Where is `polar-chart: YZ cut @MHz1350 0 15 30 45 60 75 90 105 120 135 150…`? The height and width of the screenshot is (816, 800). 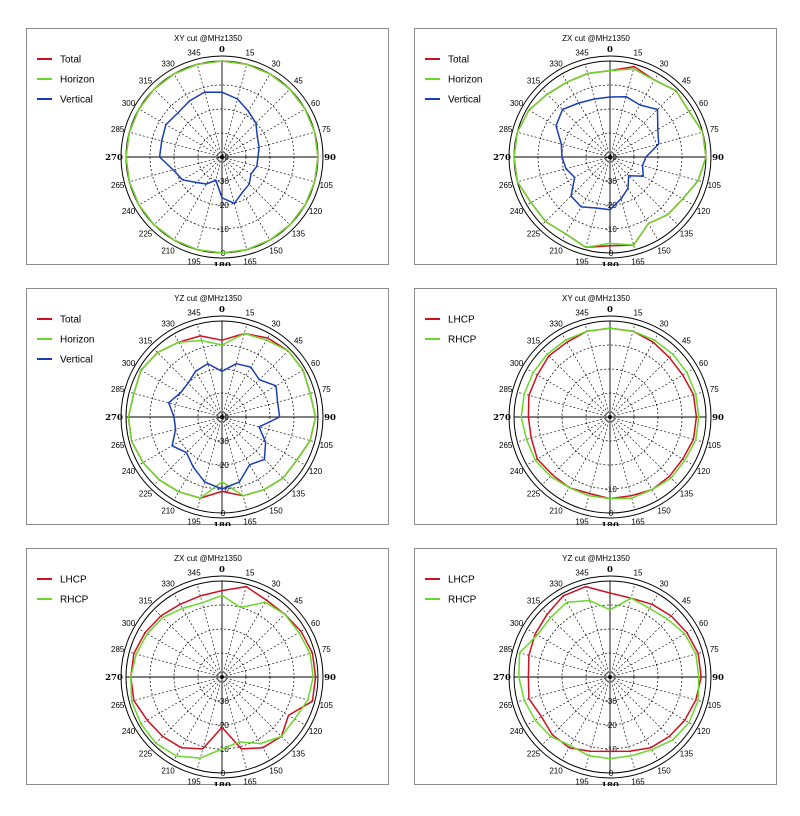 polar-chart: YZ cut @MHz1350 0 15 30 45 60 75 90 105 120 135 150… is located at coordinates (186, 410).